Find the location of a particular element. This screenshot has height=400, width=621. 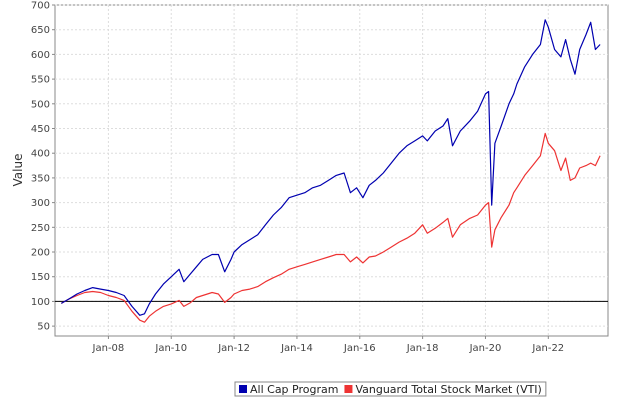

y-tick-label: 100 is located at coordinates (40, 302).